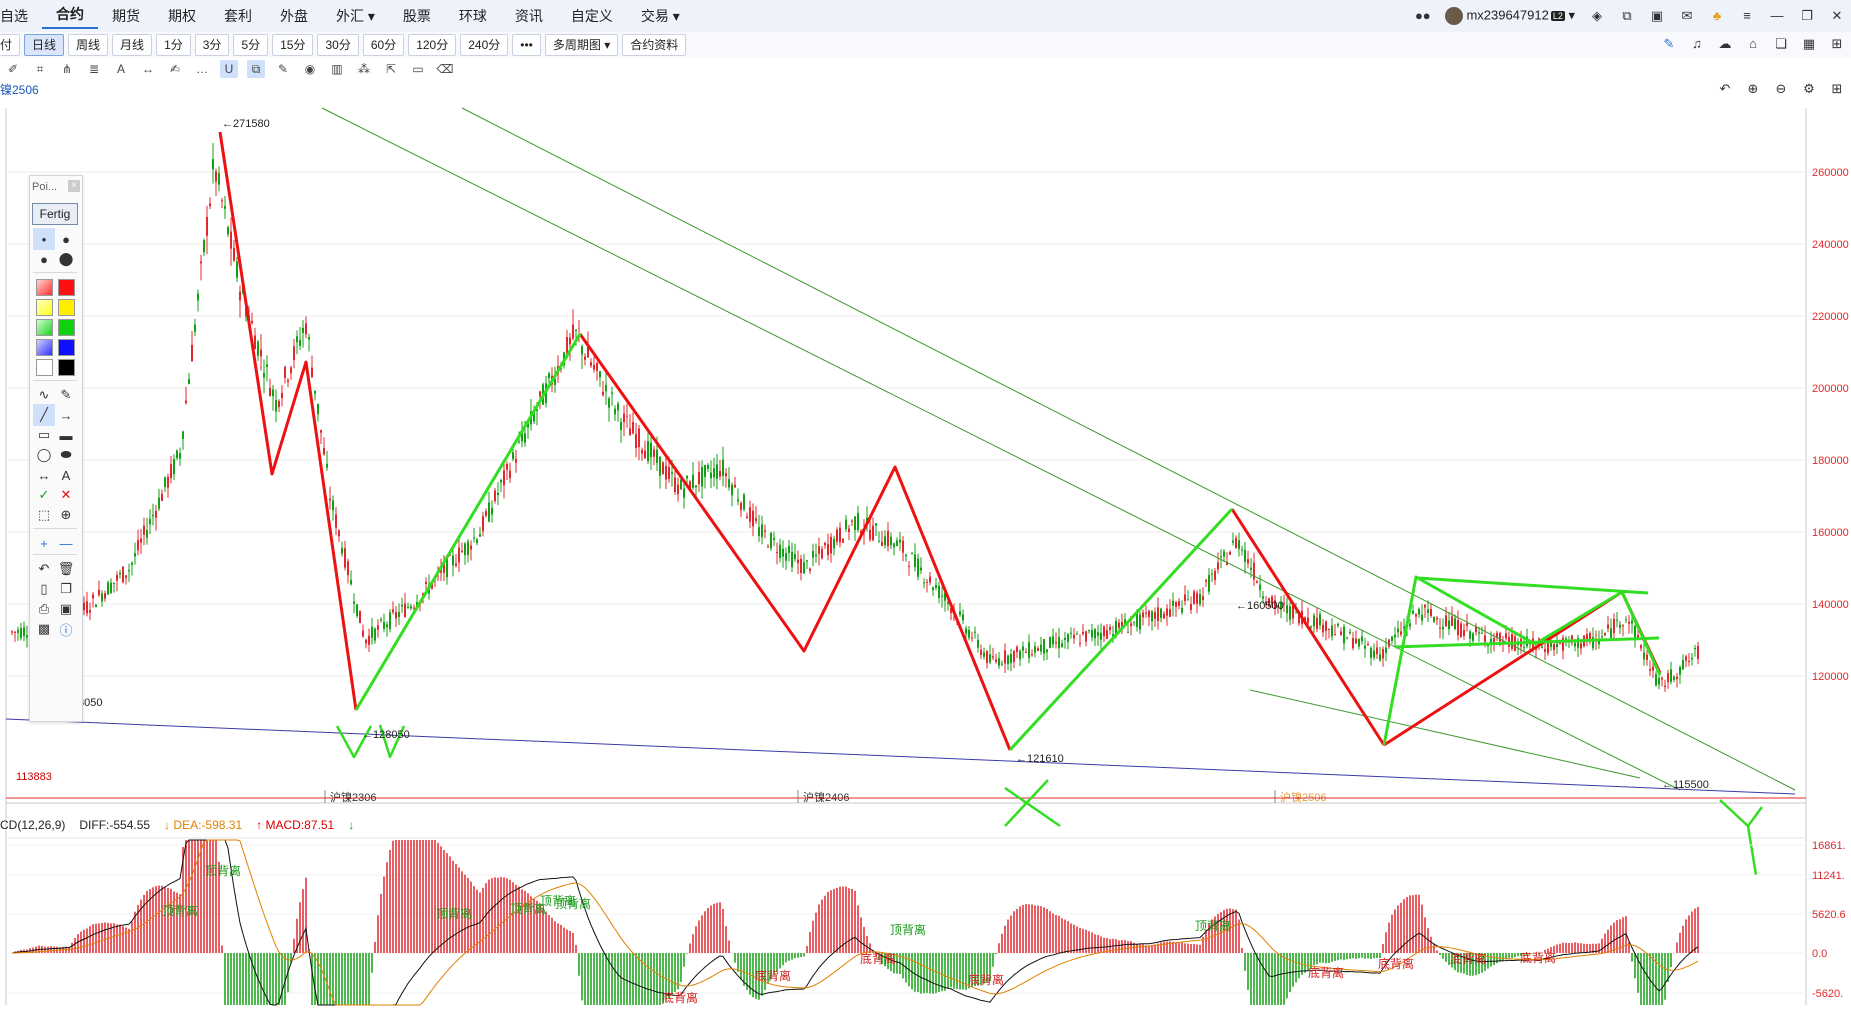  Describe the element at coordinates (229, 69) in the screenshot. I see `magnet-icon: U` at that location.